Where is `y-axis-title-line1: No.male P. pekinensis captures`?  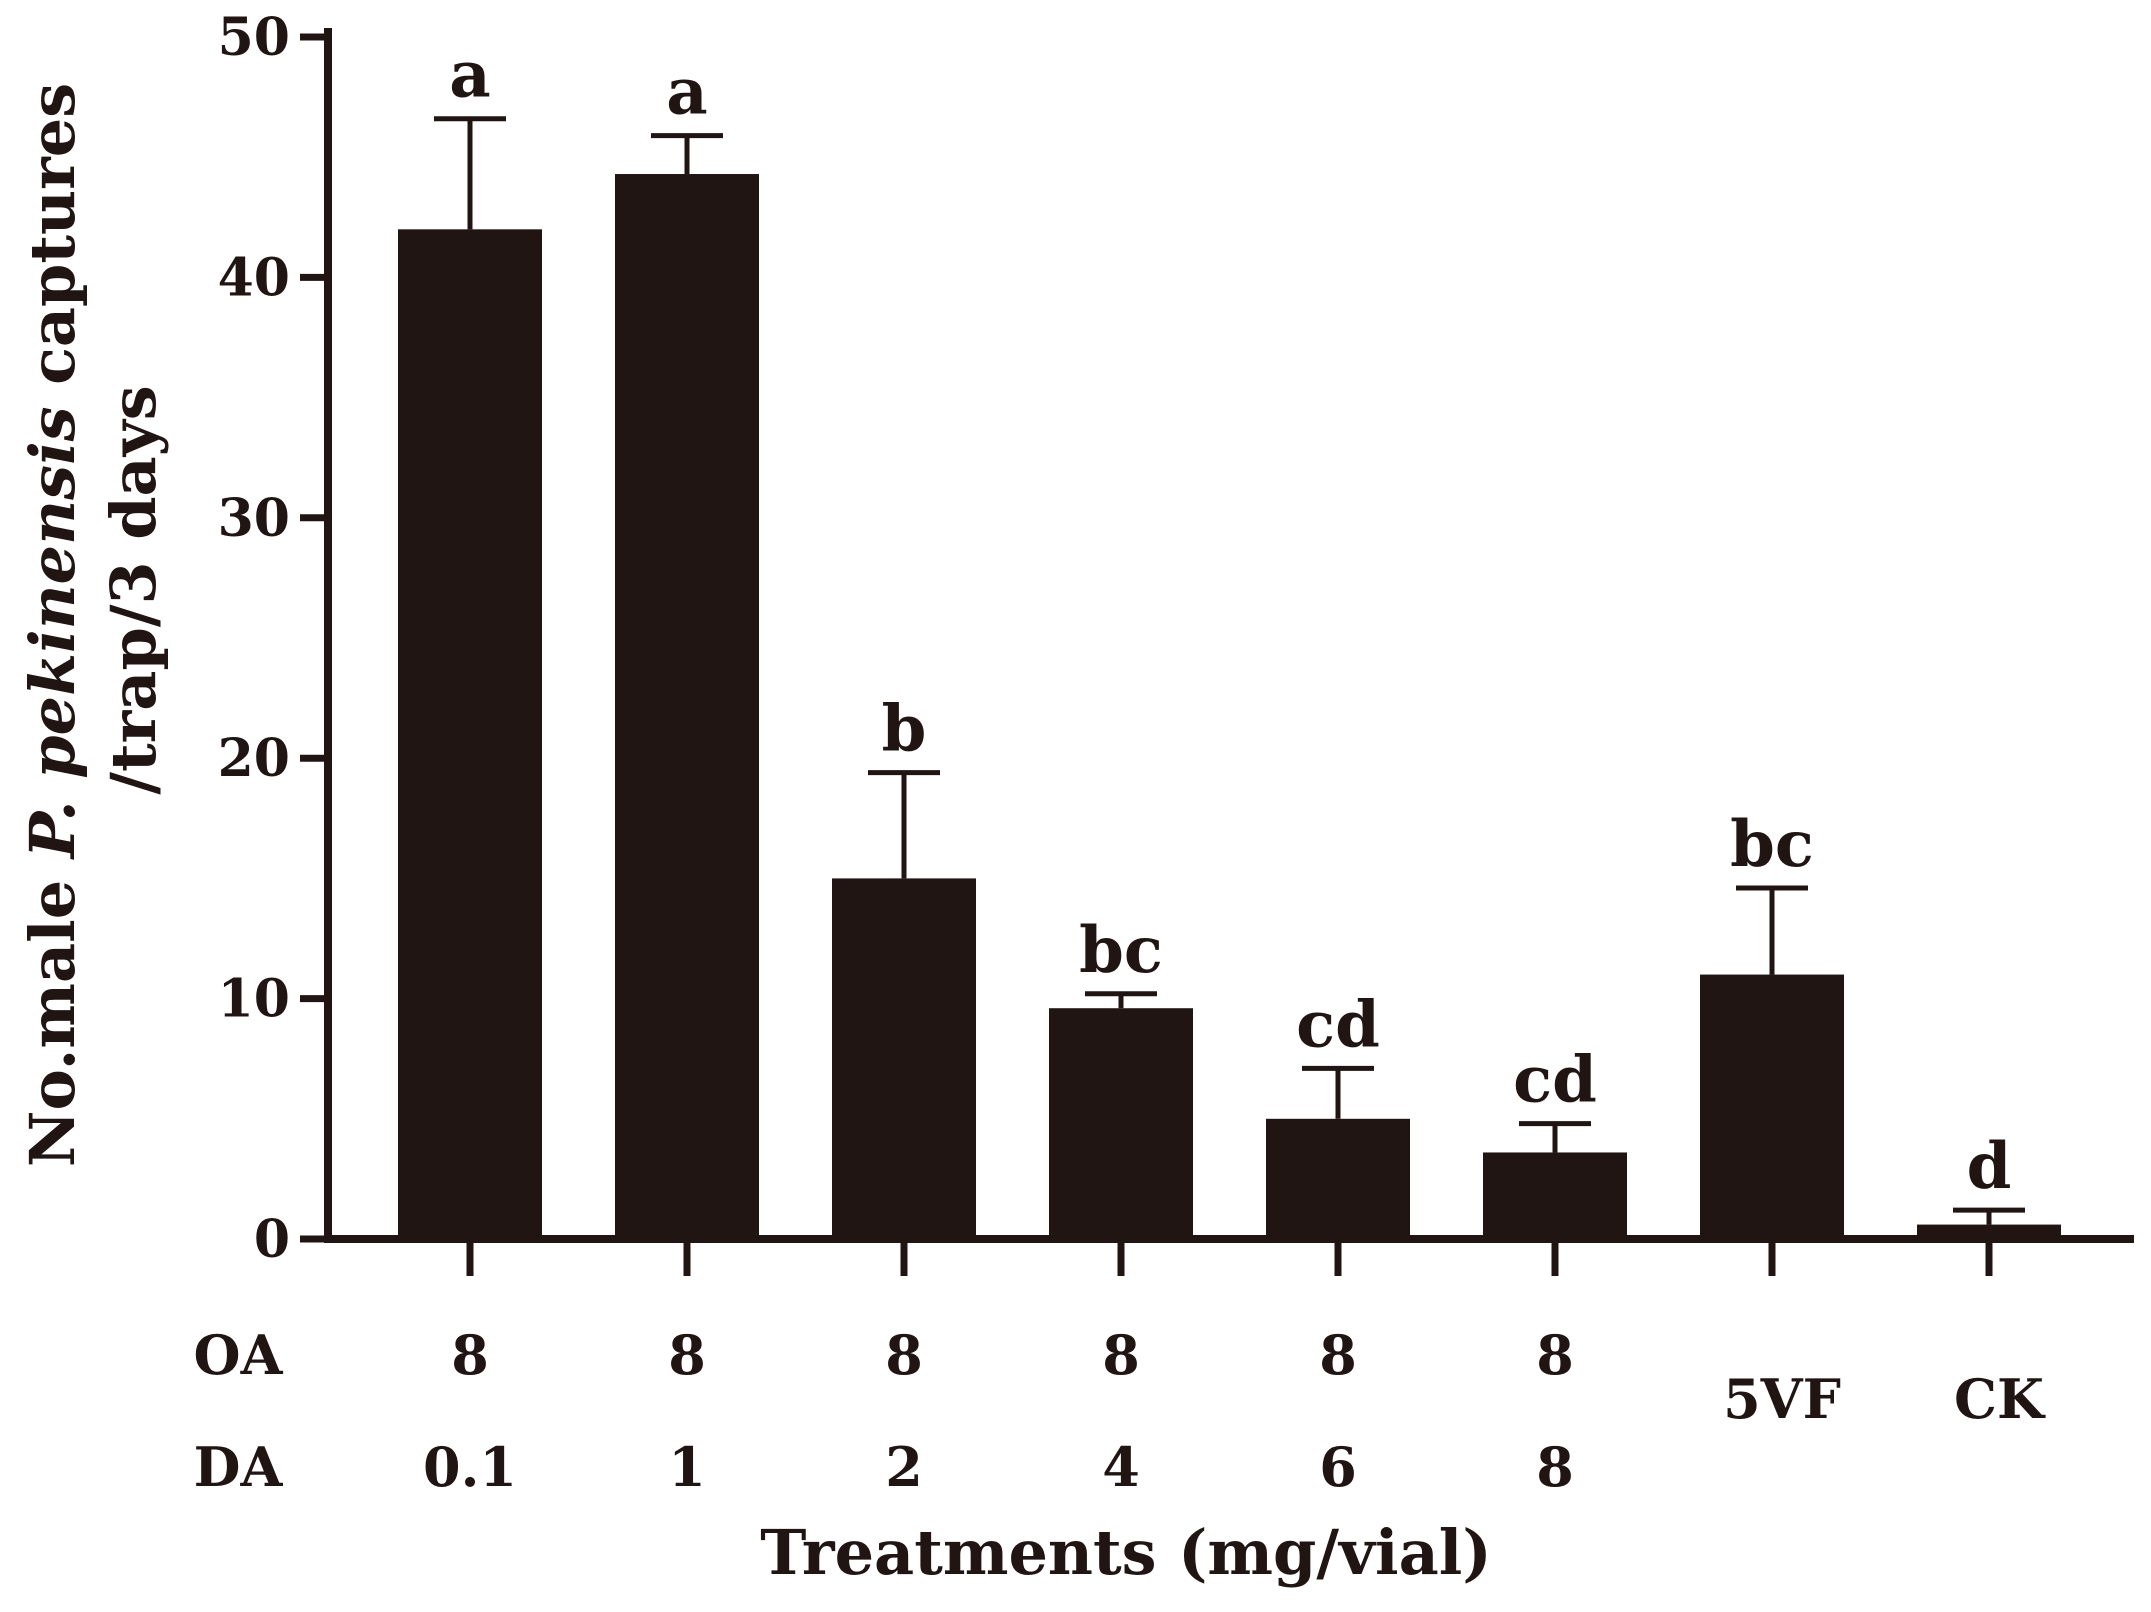
y-axis-title-line1: No.male P. pekinensis captures is located at coordinates (52, 625).